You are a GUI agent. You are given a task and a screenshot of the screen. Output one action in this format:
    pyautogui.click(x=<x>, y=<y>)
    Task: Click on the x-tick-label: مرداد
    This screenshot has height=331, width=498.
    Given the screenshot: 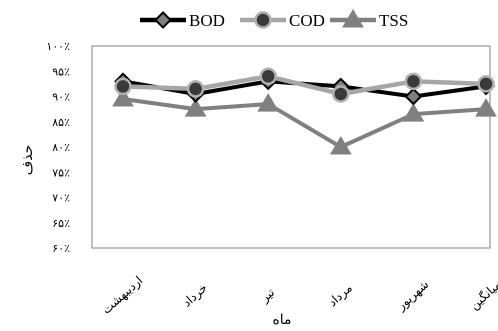 What is the action you would take?
    pyautogui.click(x=340, y=295)
    